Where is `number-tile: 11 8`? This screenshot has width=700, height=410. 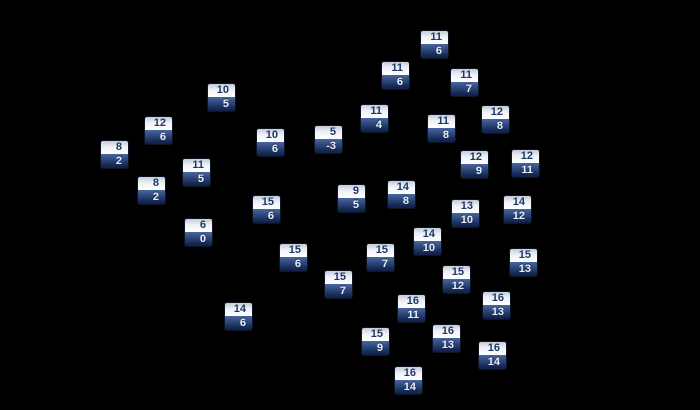
number-tile: 11 8 is located at coordinates (441, 128).